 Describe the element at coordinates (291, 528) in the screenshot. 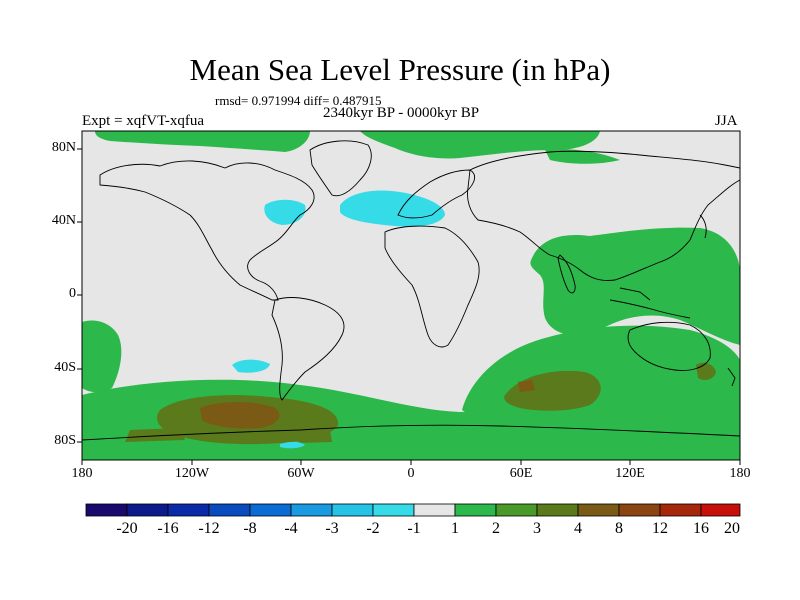

I see `colorbar-label: -4` at that location.